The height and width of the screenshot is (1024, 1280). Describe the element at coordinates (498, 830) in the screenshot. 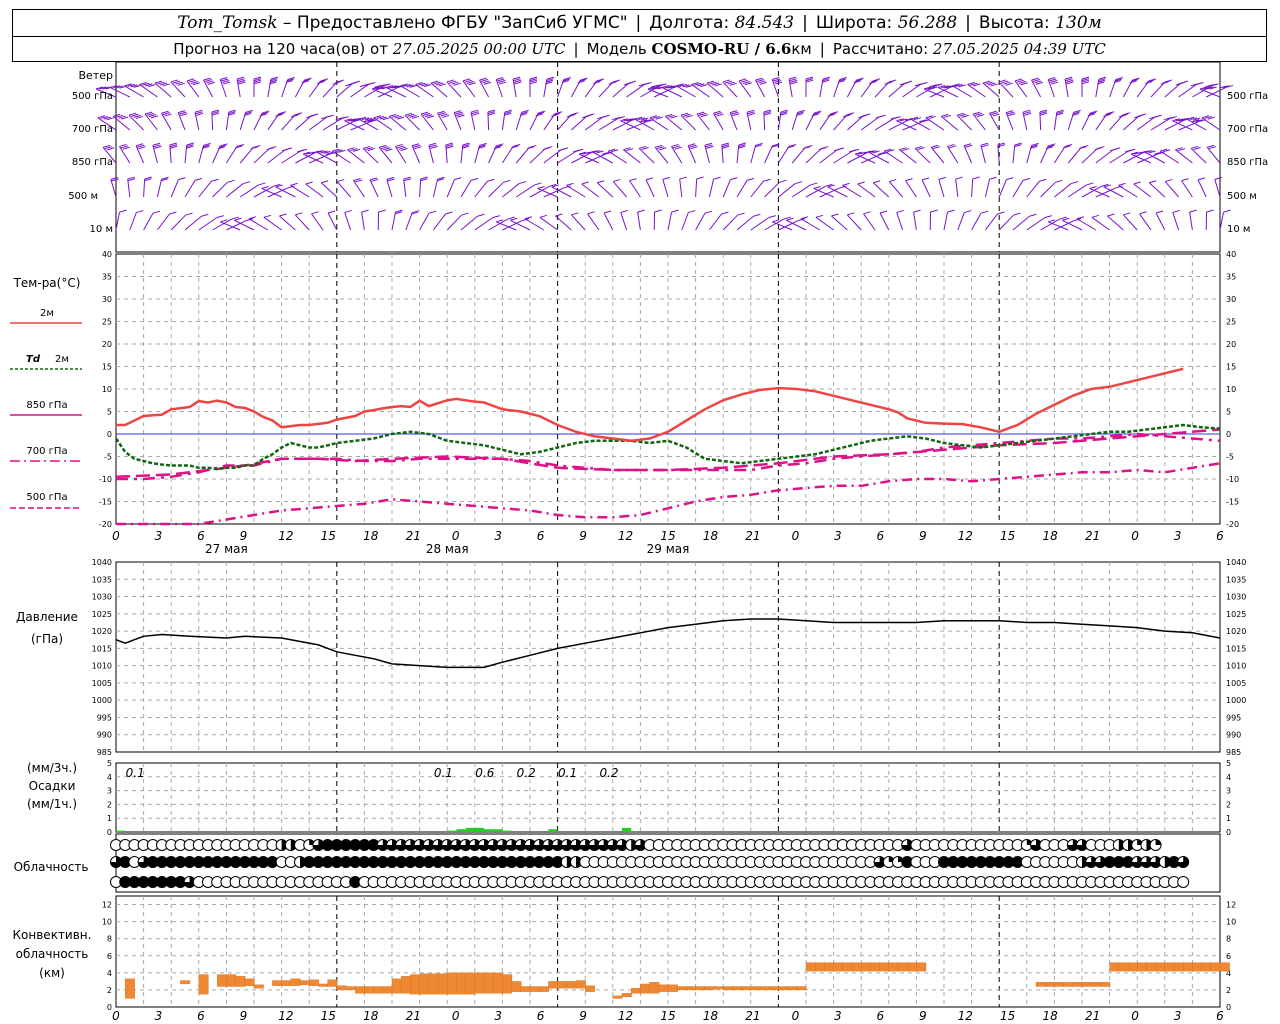

I see `precip-bar` at that location.